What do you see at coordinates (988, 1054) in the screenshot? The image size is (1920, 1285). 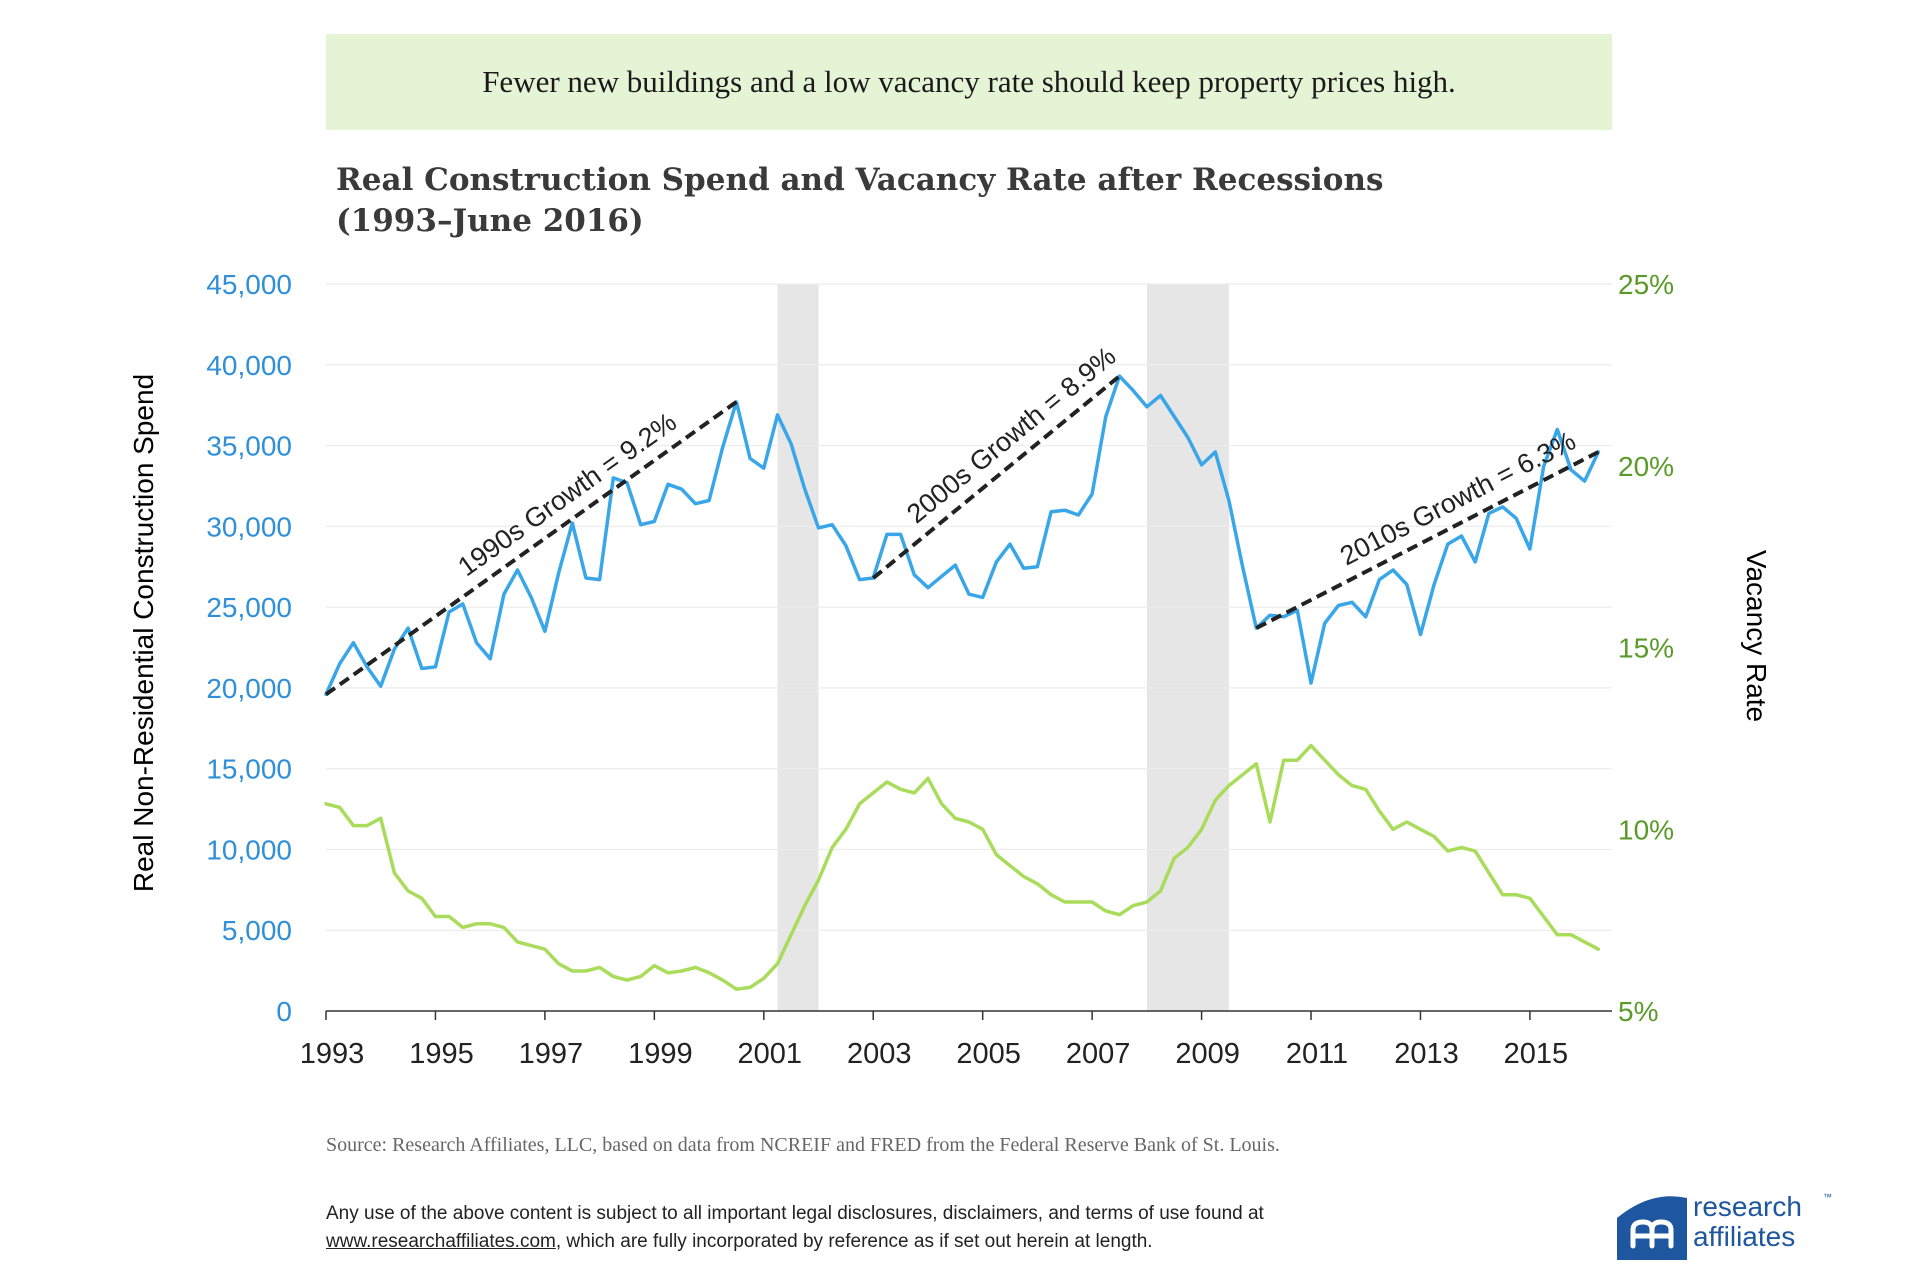 I see `x-tick-label: 2005` at bounding box center [988, 1054].